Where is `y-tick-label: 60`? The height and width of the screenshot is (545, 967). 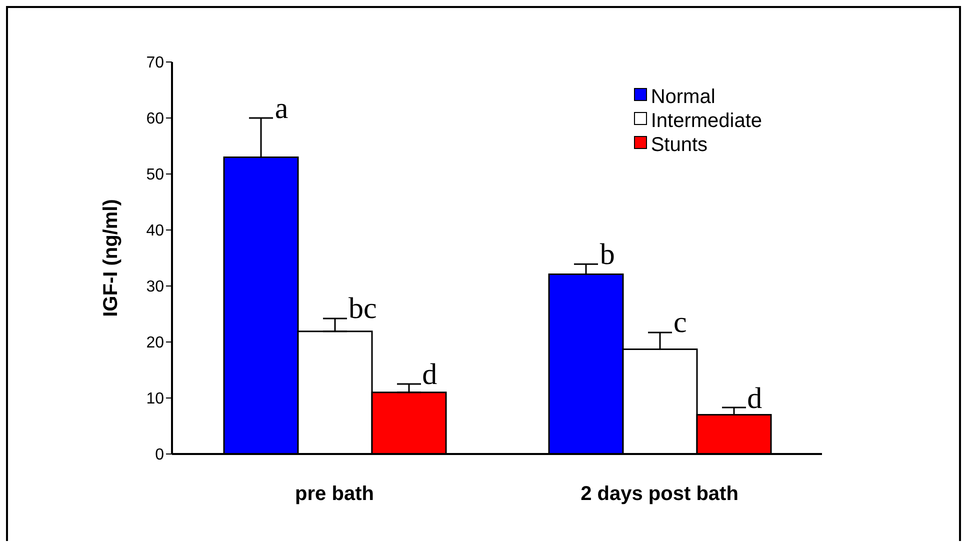 y-tick-label: 60 is located at coordinates (155, 119).